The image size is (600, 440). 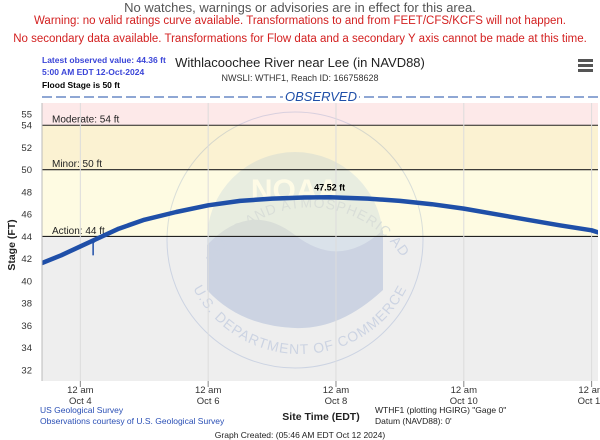 I want to click on usgs-credit-link: US Geological Survey, so click(x=82, y=410).